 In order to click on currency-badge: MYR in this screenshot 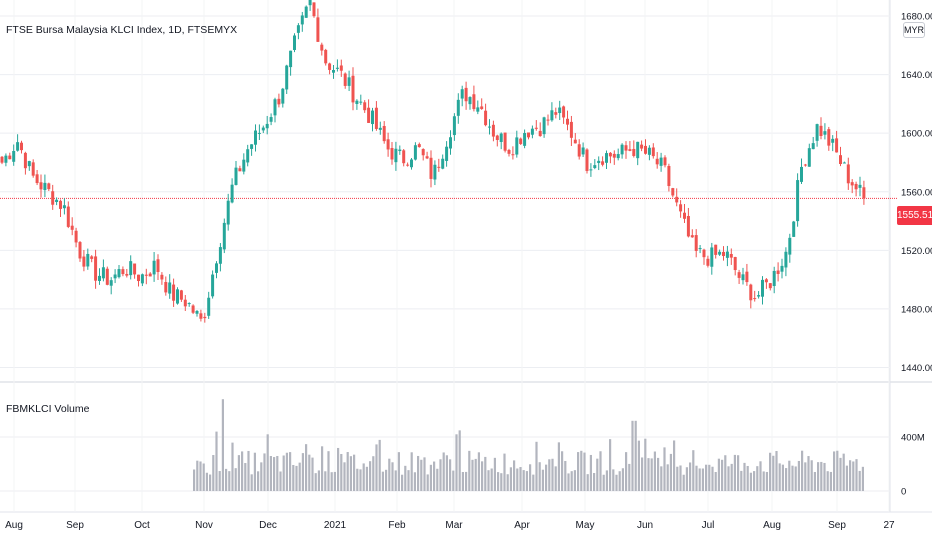, I will do `click(914, 30)`.